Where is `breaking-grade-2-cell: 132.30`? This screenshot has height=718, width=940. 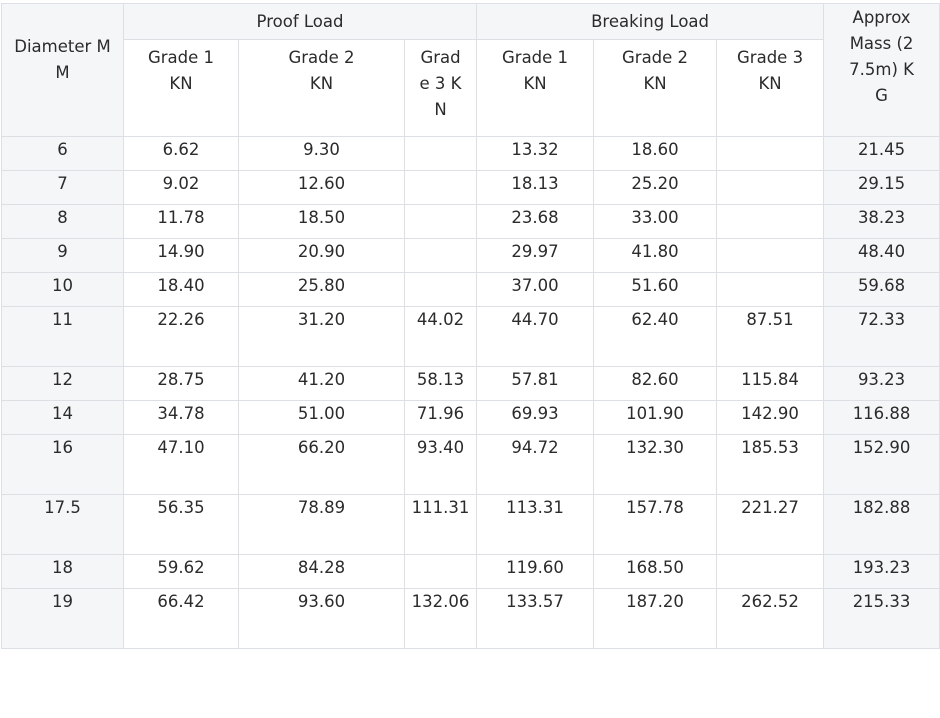 breaking-grade-2-cell: 132.30 is located at coordinates (655, 464).